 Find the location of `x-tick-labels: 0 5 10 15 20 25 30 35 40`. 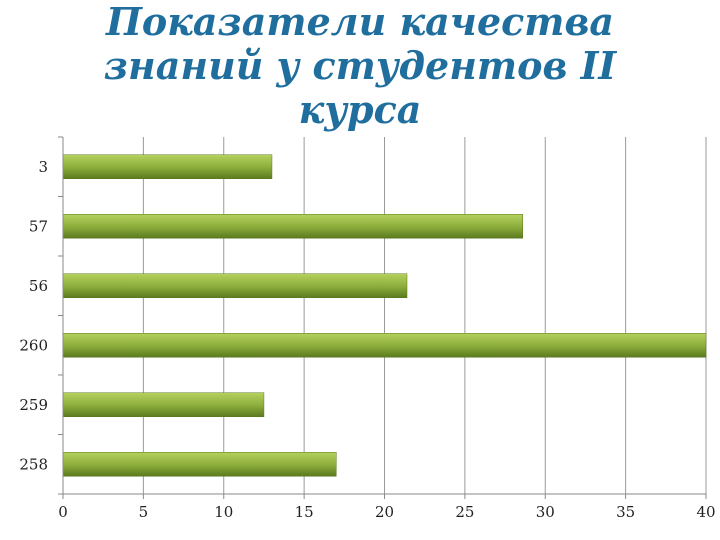

x-tick-labels: 0 5 10 15 20 25 30 35 40 is located at coordinates (386, 512).